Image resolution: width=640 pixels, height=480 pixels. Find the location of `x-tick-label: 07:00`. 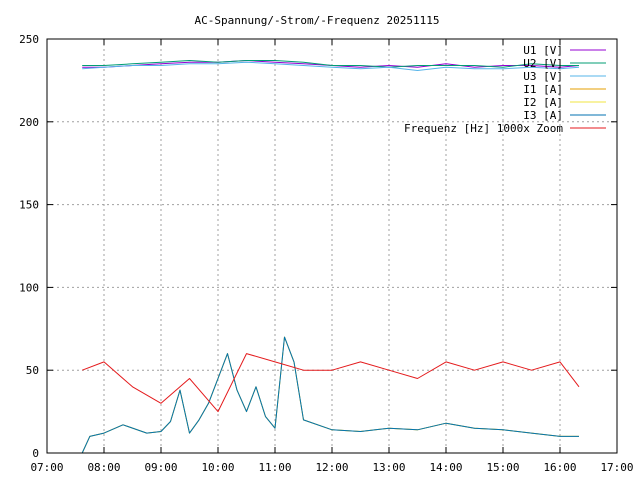

x-tick-label: 07:00 is located at coordinates (46, 467).